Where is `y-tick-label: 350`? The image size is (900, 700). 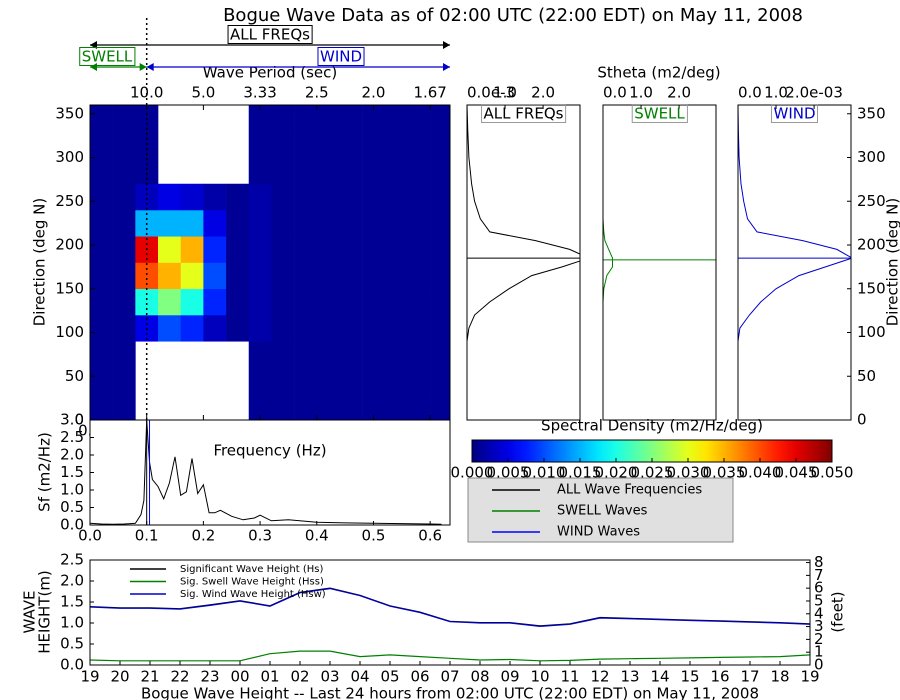
y-tick-label: 350 is located at coordinates (871, 113).